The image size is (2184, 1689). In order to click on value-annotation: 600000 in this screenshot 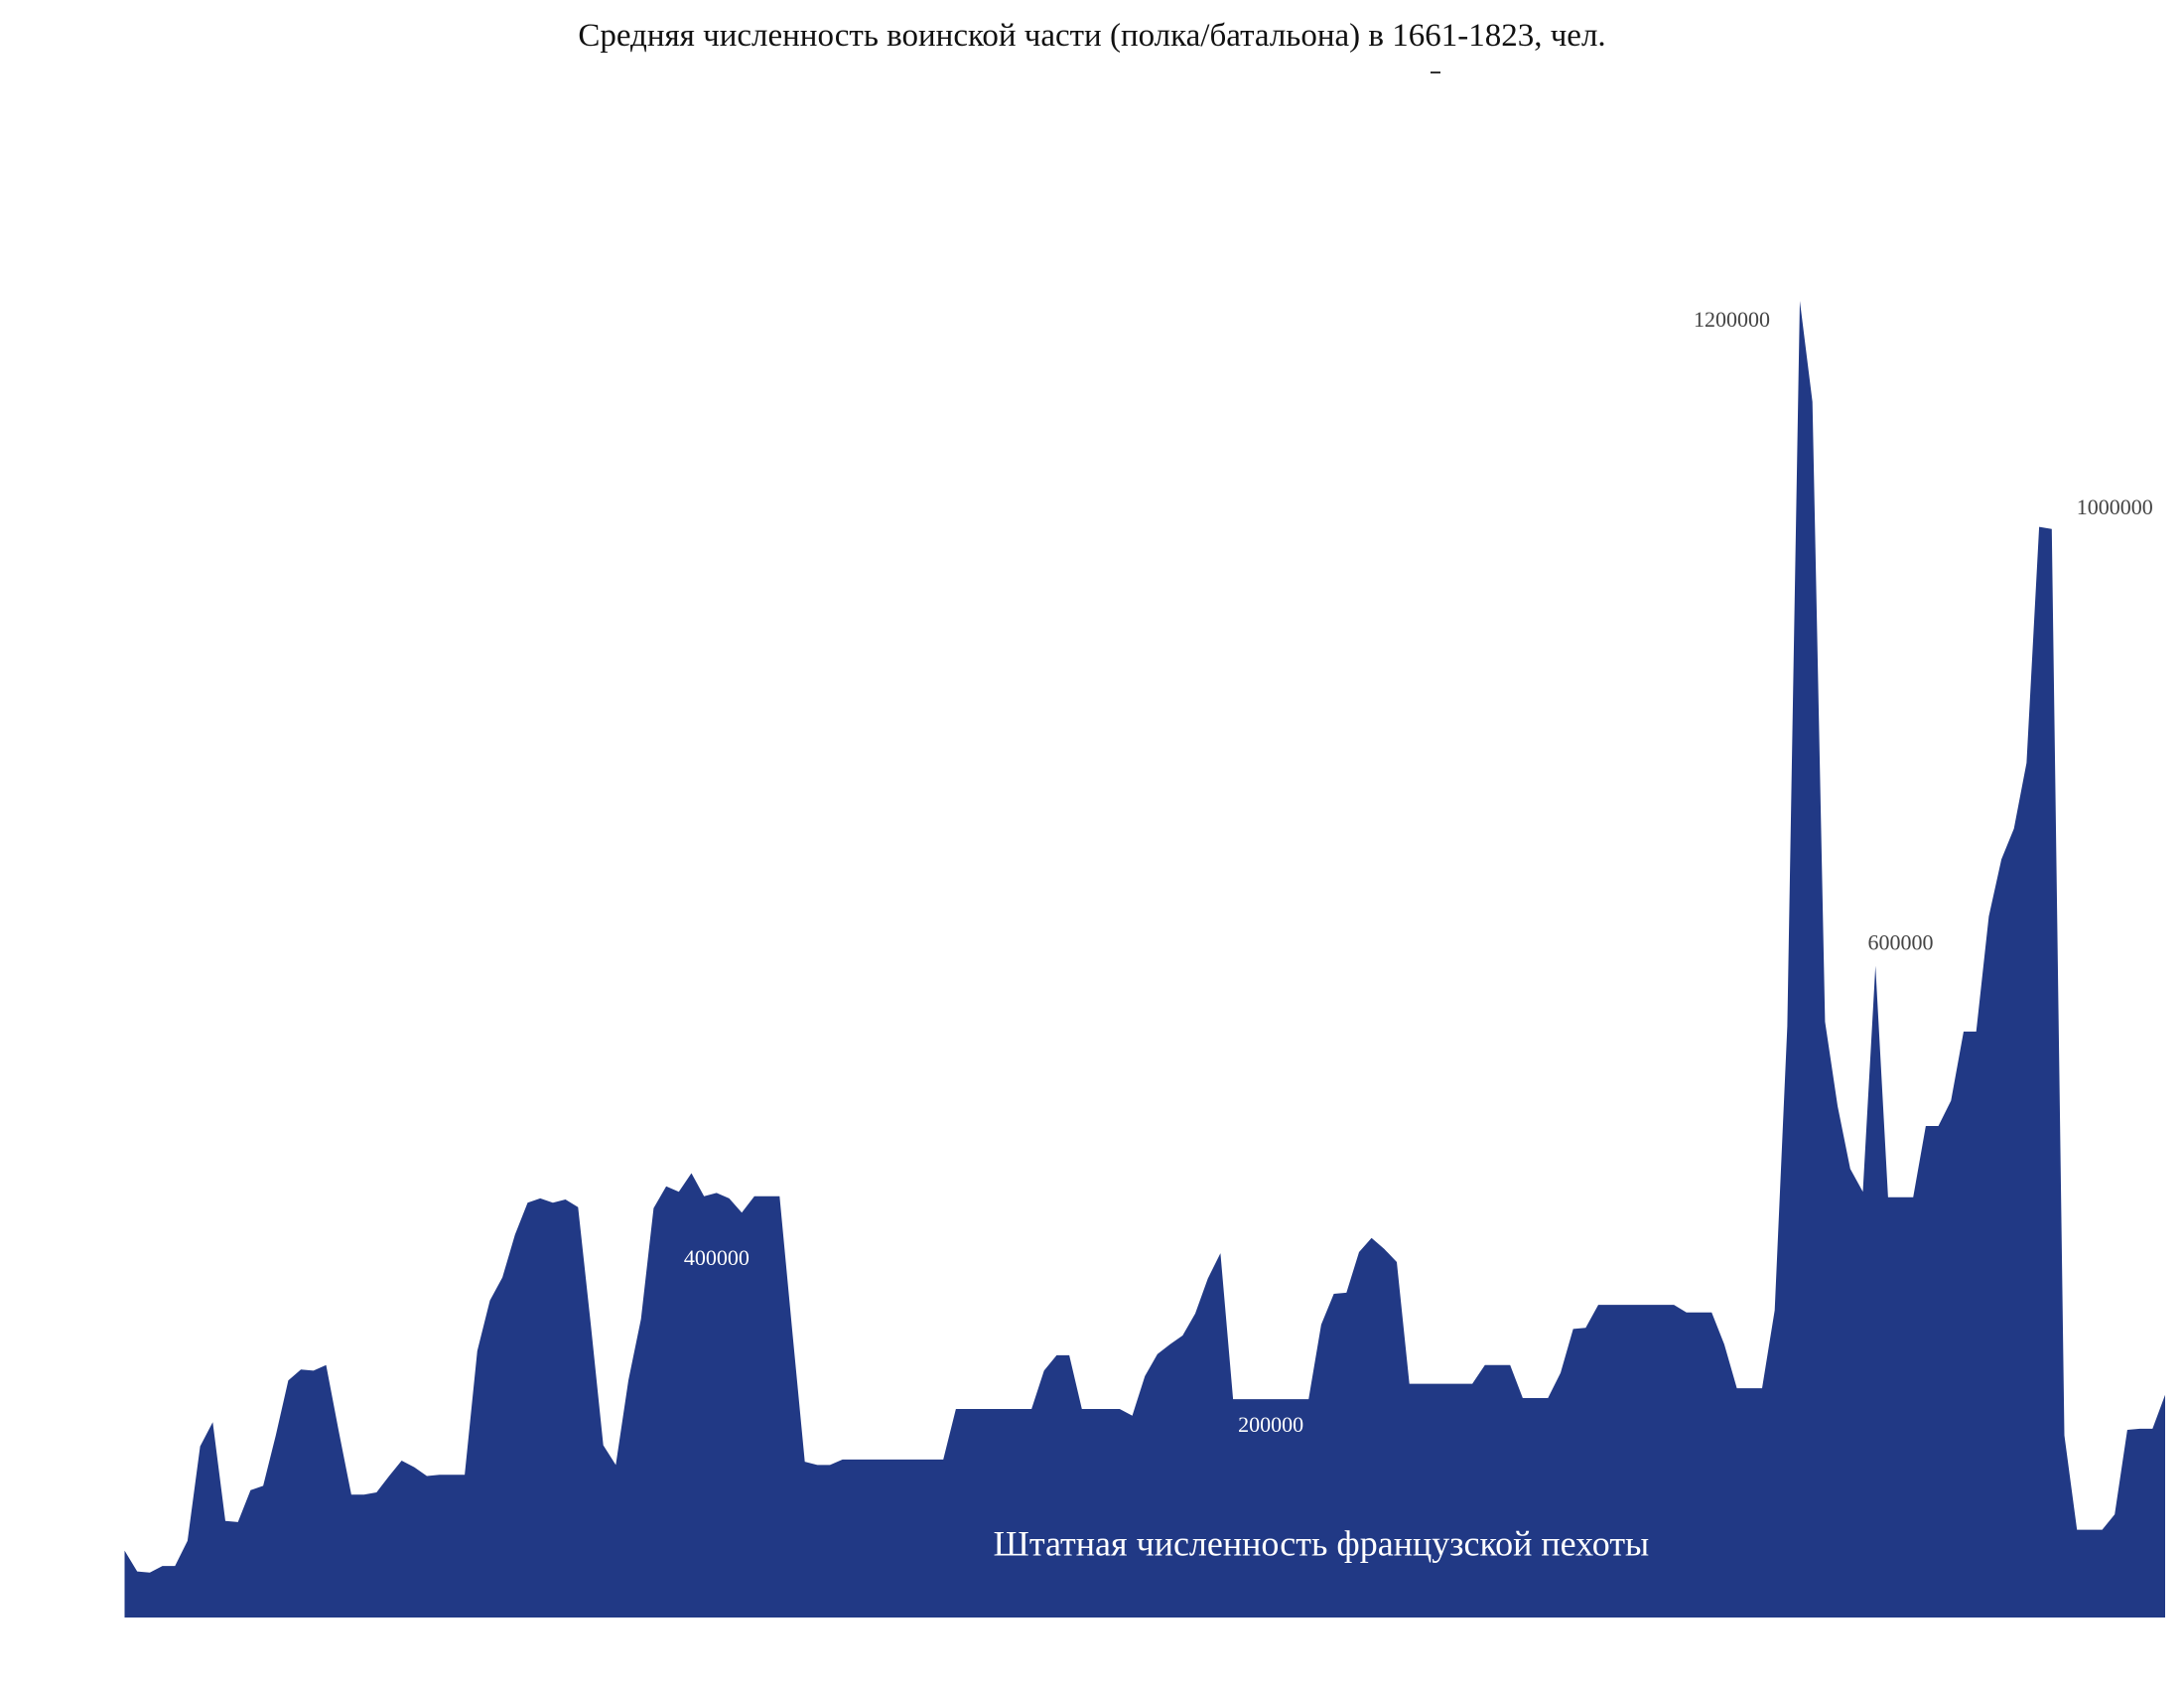, I will do `click(1901, 942)`.